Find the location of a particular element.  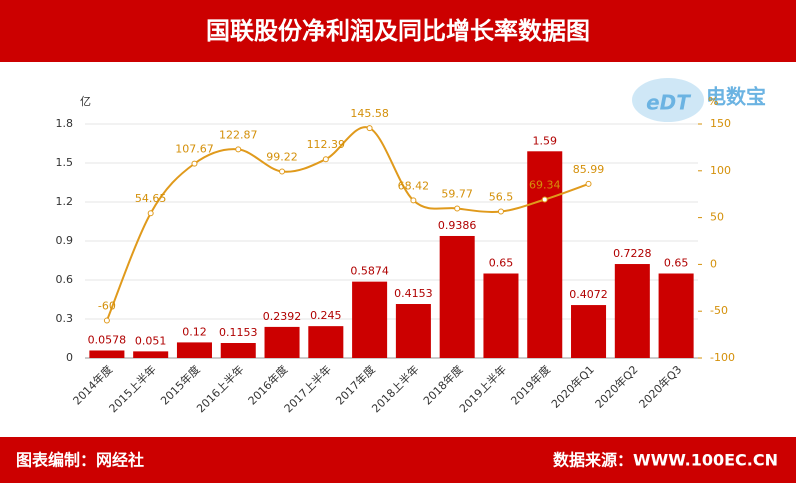

y-tick-label: 1.8 is located at coordinates (65, 123).